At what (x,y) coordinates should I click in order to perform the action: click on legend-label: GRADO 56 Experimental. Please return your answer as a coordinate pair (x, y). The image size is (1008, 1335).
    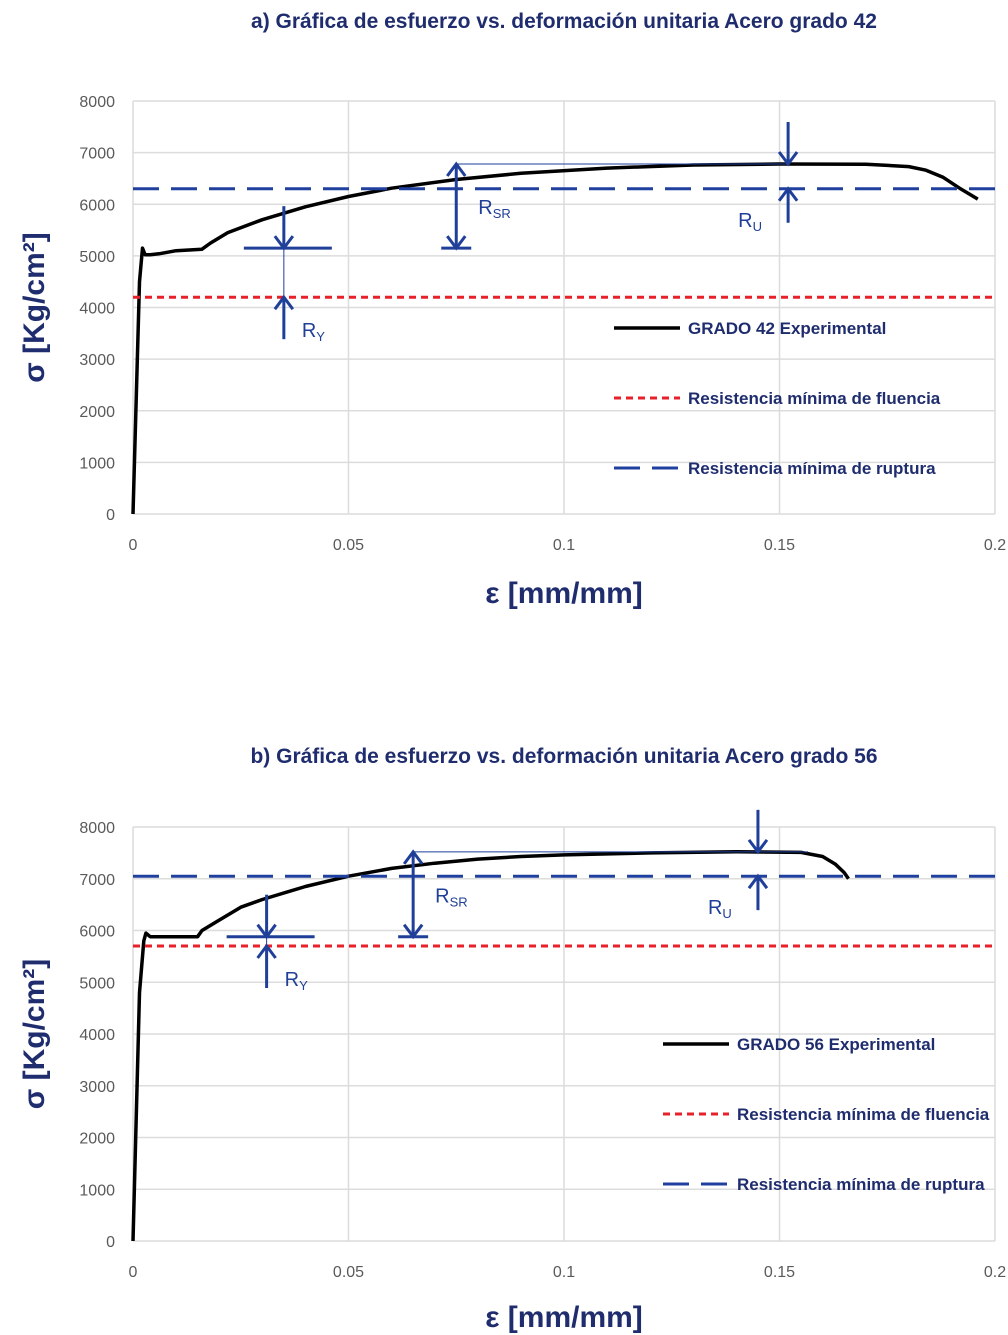
    Looking at the image, I should click on (836, 1044).